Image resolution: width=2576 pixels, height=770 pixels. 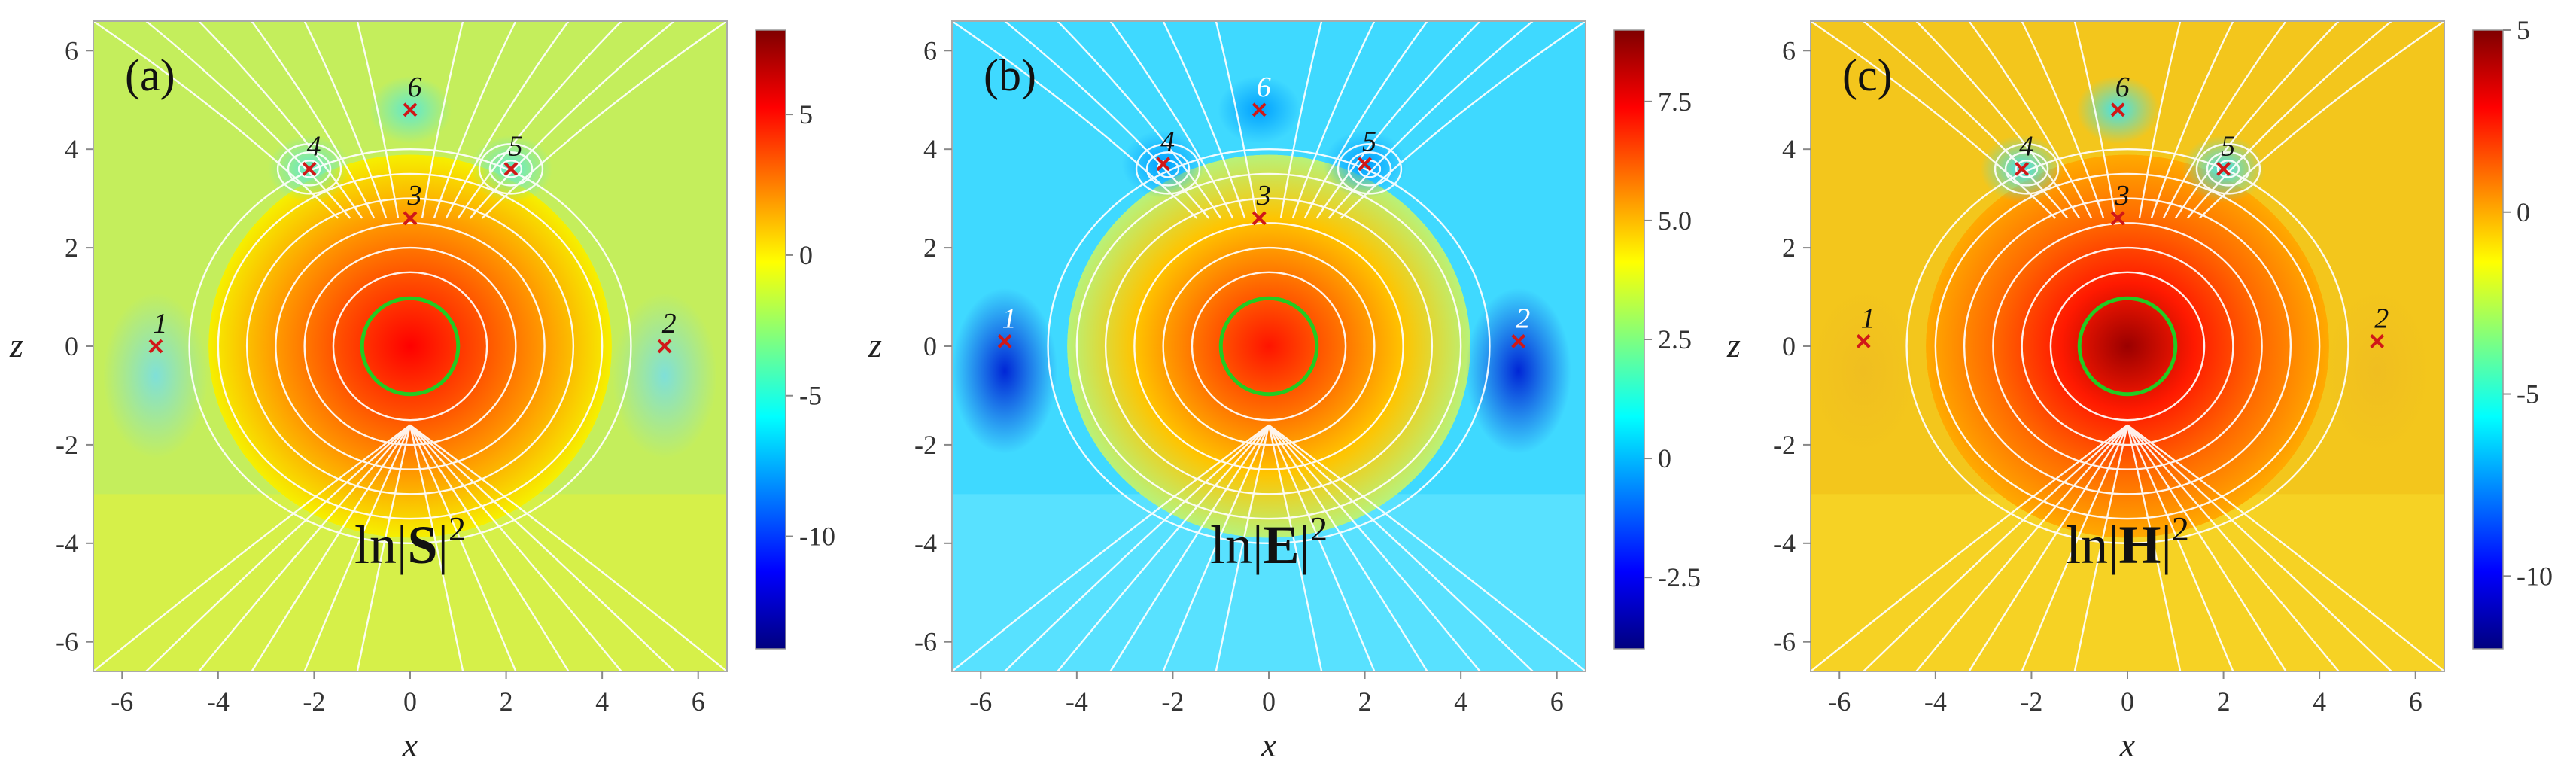 I want to click on critical-point-label: 2, so click(x=2381, y=318).